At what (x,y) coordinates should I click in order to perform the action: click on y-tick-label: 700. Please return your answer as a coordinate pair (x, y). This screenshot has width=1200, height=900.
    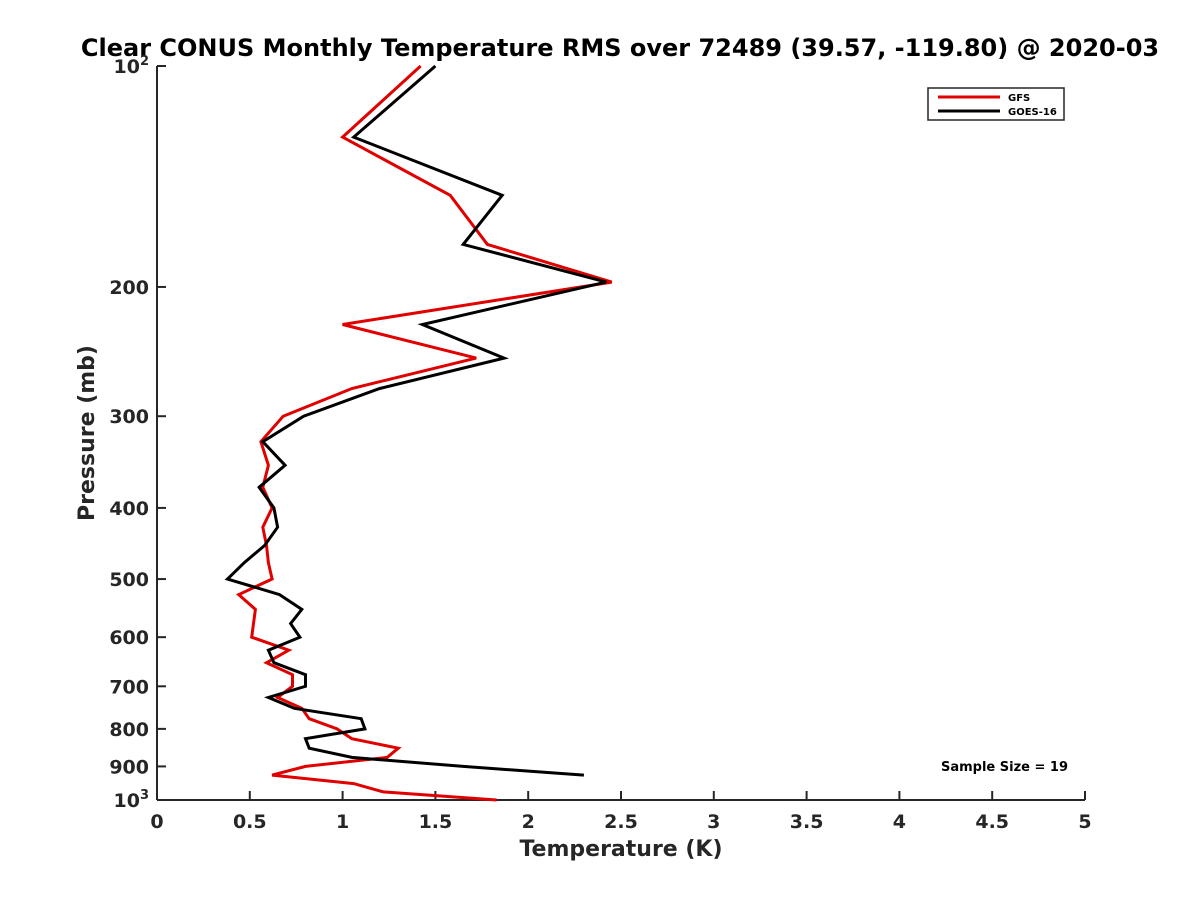
    Looking at the image, I should click on (129, 687).